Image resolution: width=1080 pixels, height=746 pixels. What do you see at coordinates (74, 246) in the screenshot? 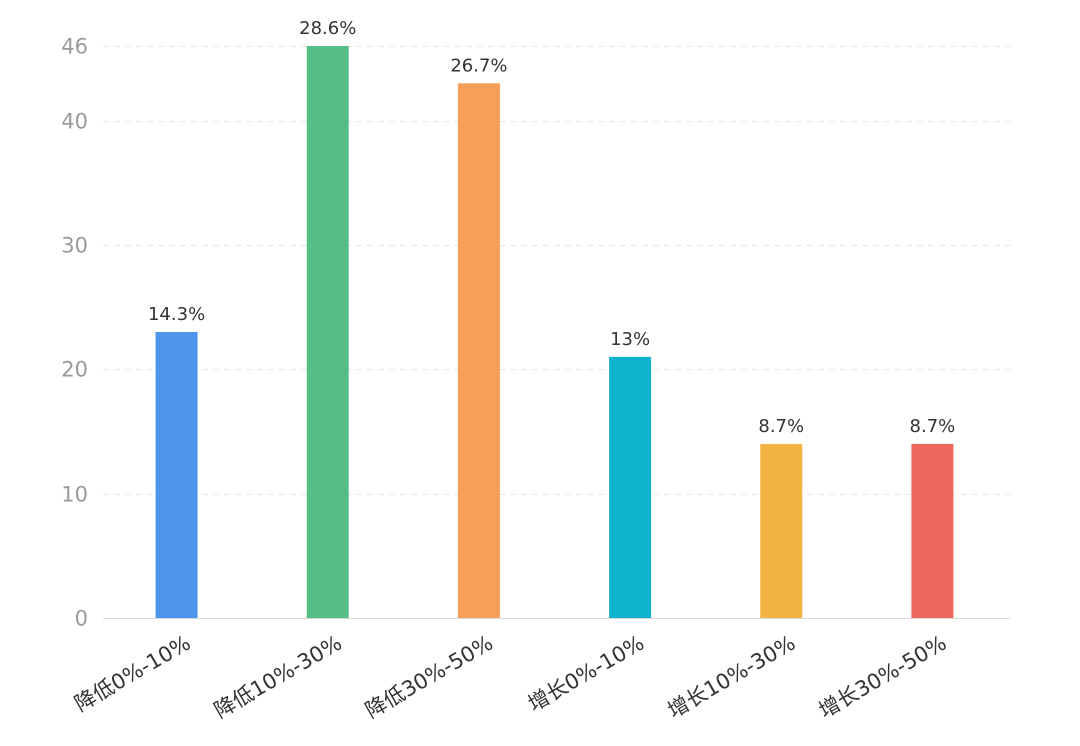
I see `y-tick-label-30: 30` at bounding box center [74, 246].